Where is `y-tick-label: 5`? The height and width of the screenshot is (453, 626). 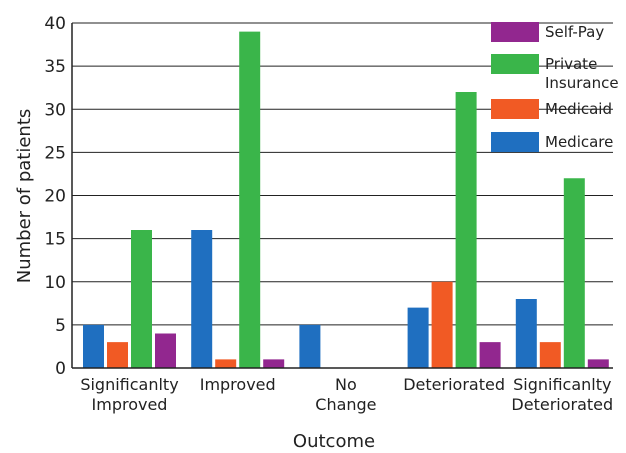
y-tick-label: 5 is located at coordinates (60, 326).